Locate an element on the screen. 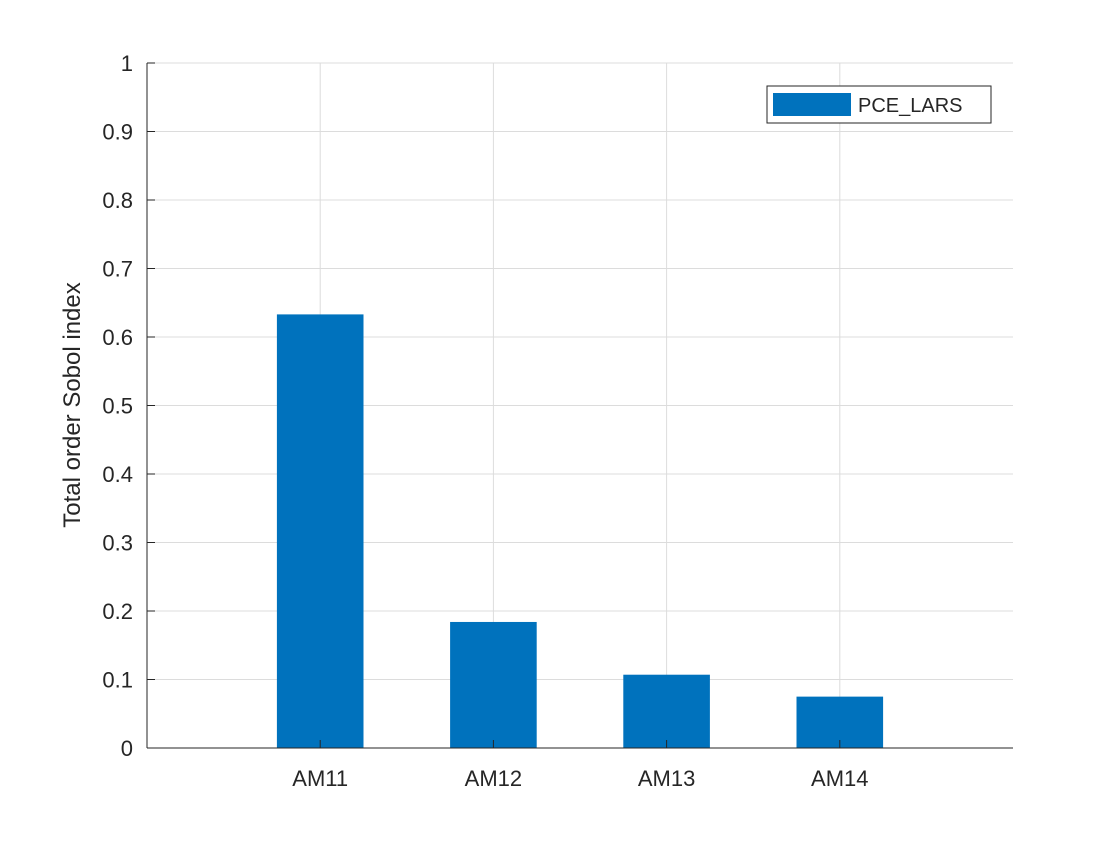  labels-layer: Total order Sobol index is located at coordinates (72, 404).